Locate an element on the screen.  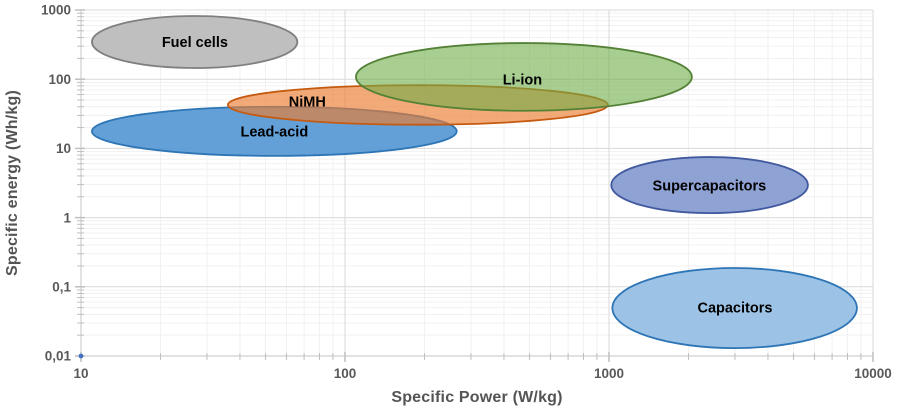
y-tick-label: 0,01 is located at coordinates (58, 356).